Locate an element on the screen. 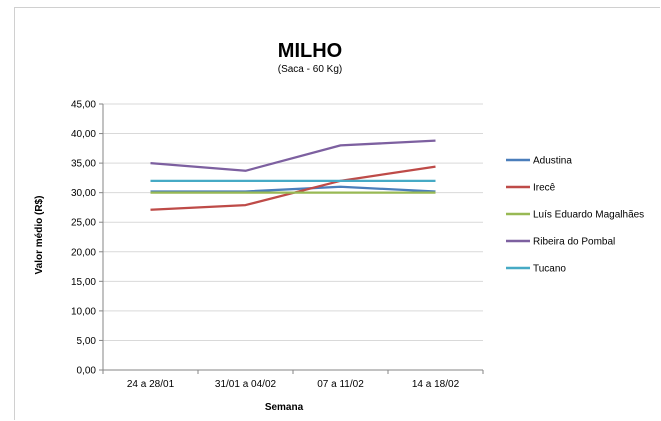 The width and height of the screenshot is (661, 421). x-tick-label: 31/01 a 04/02 is located at coordinates (246, 384).